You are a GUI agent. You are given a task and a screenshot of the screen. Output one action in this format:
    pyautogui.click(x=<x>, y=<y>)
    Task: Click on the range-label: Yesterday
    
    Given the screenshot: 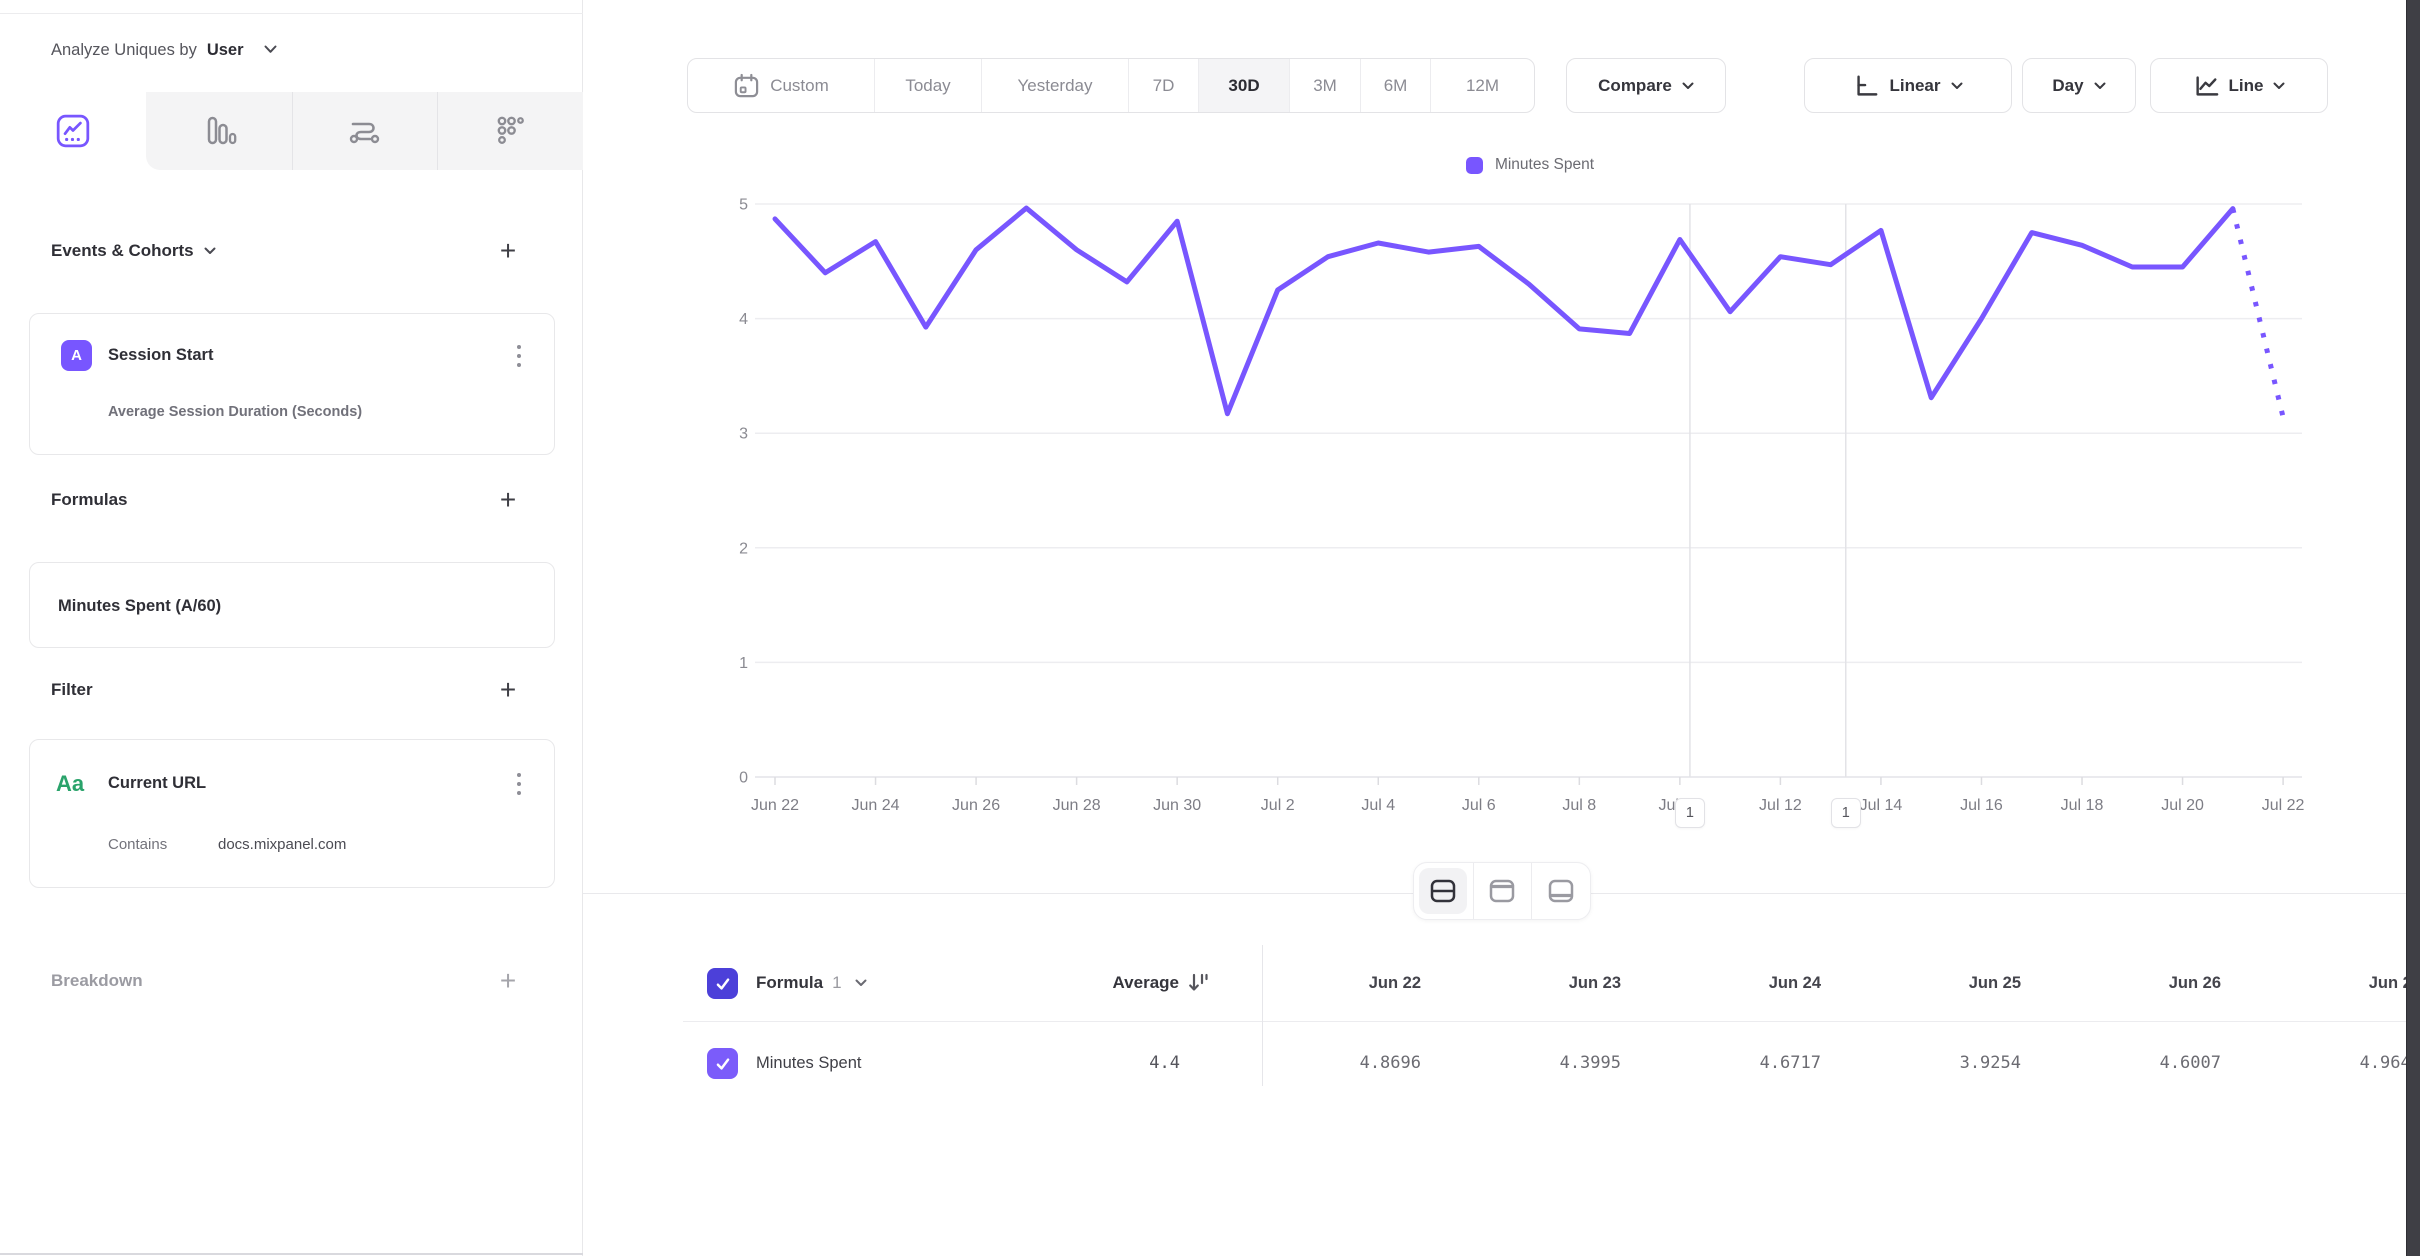 What is the action you would take?
    pyautogui.click(x=1055, y=85)
    